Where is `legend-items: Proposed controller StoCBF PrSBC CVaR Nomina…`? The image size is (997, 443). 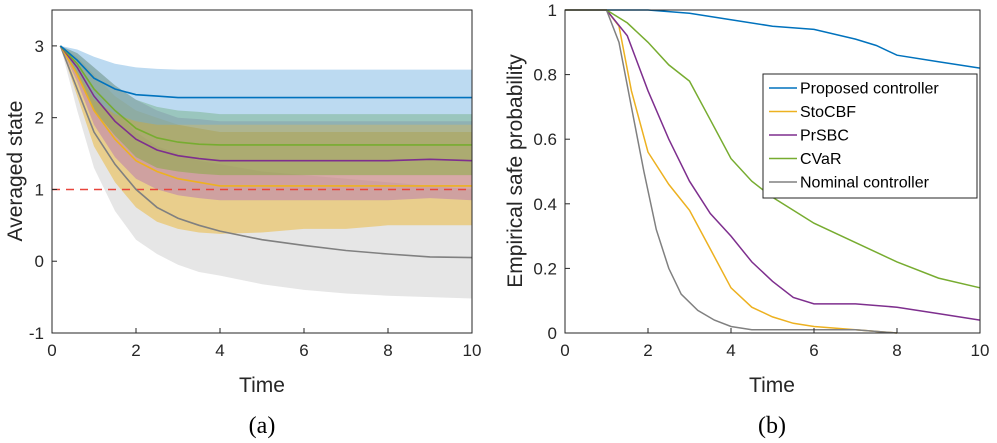 legend-items: Proposed controller StoCBF PrSBC CVaR Nomina… is located at coordinates (854, 136).